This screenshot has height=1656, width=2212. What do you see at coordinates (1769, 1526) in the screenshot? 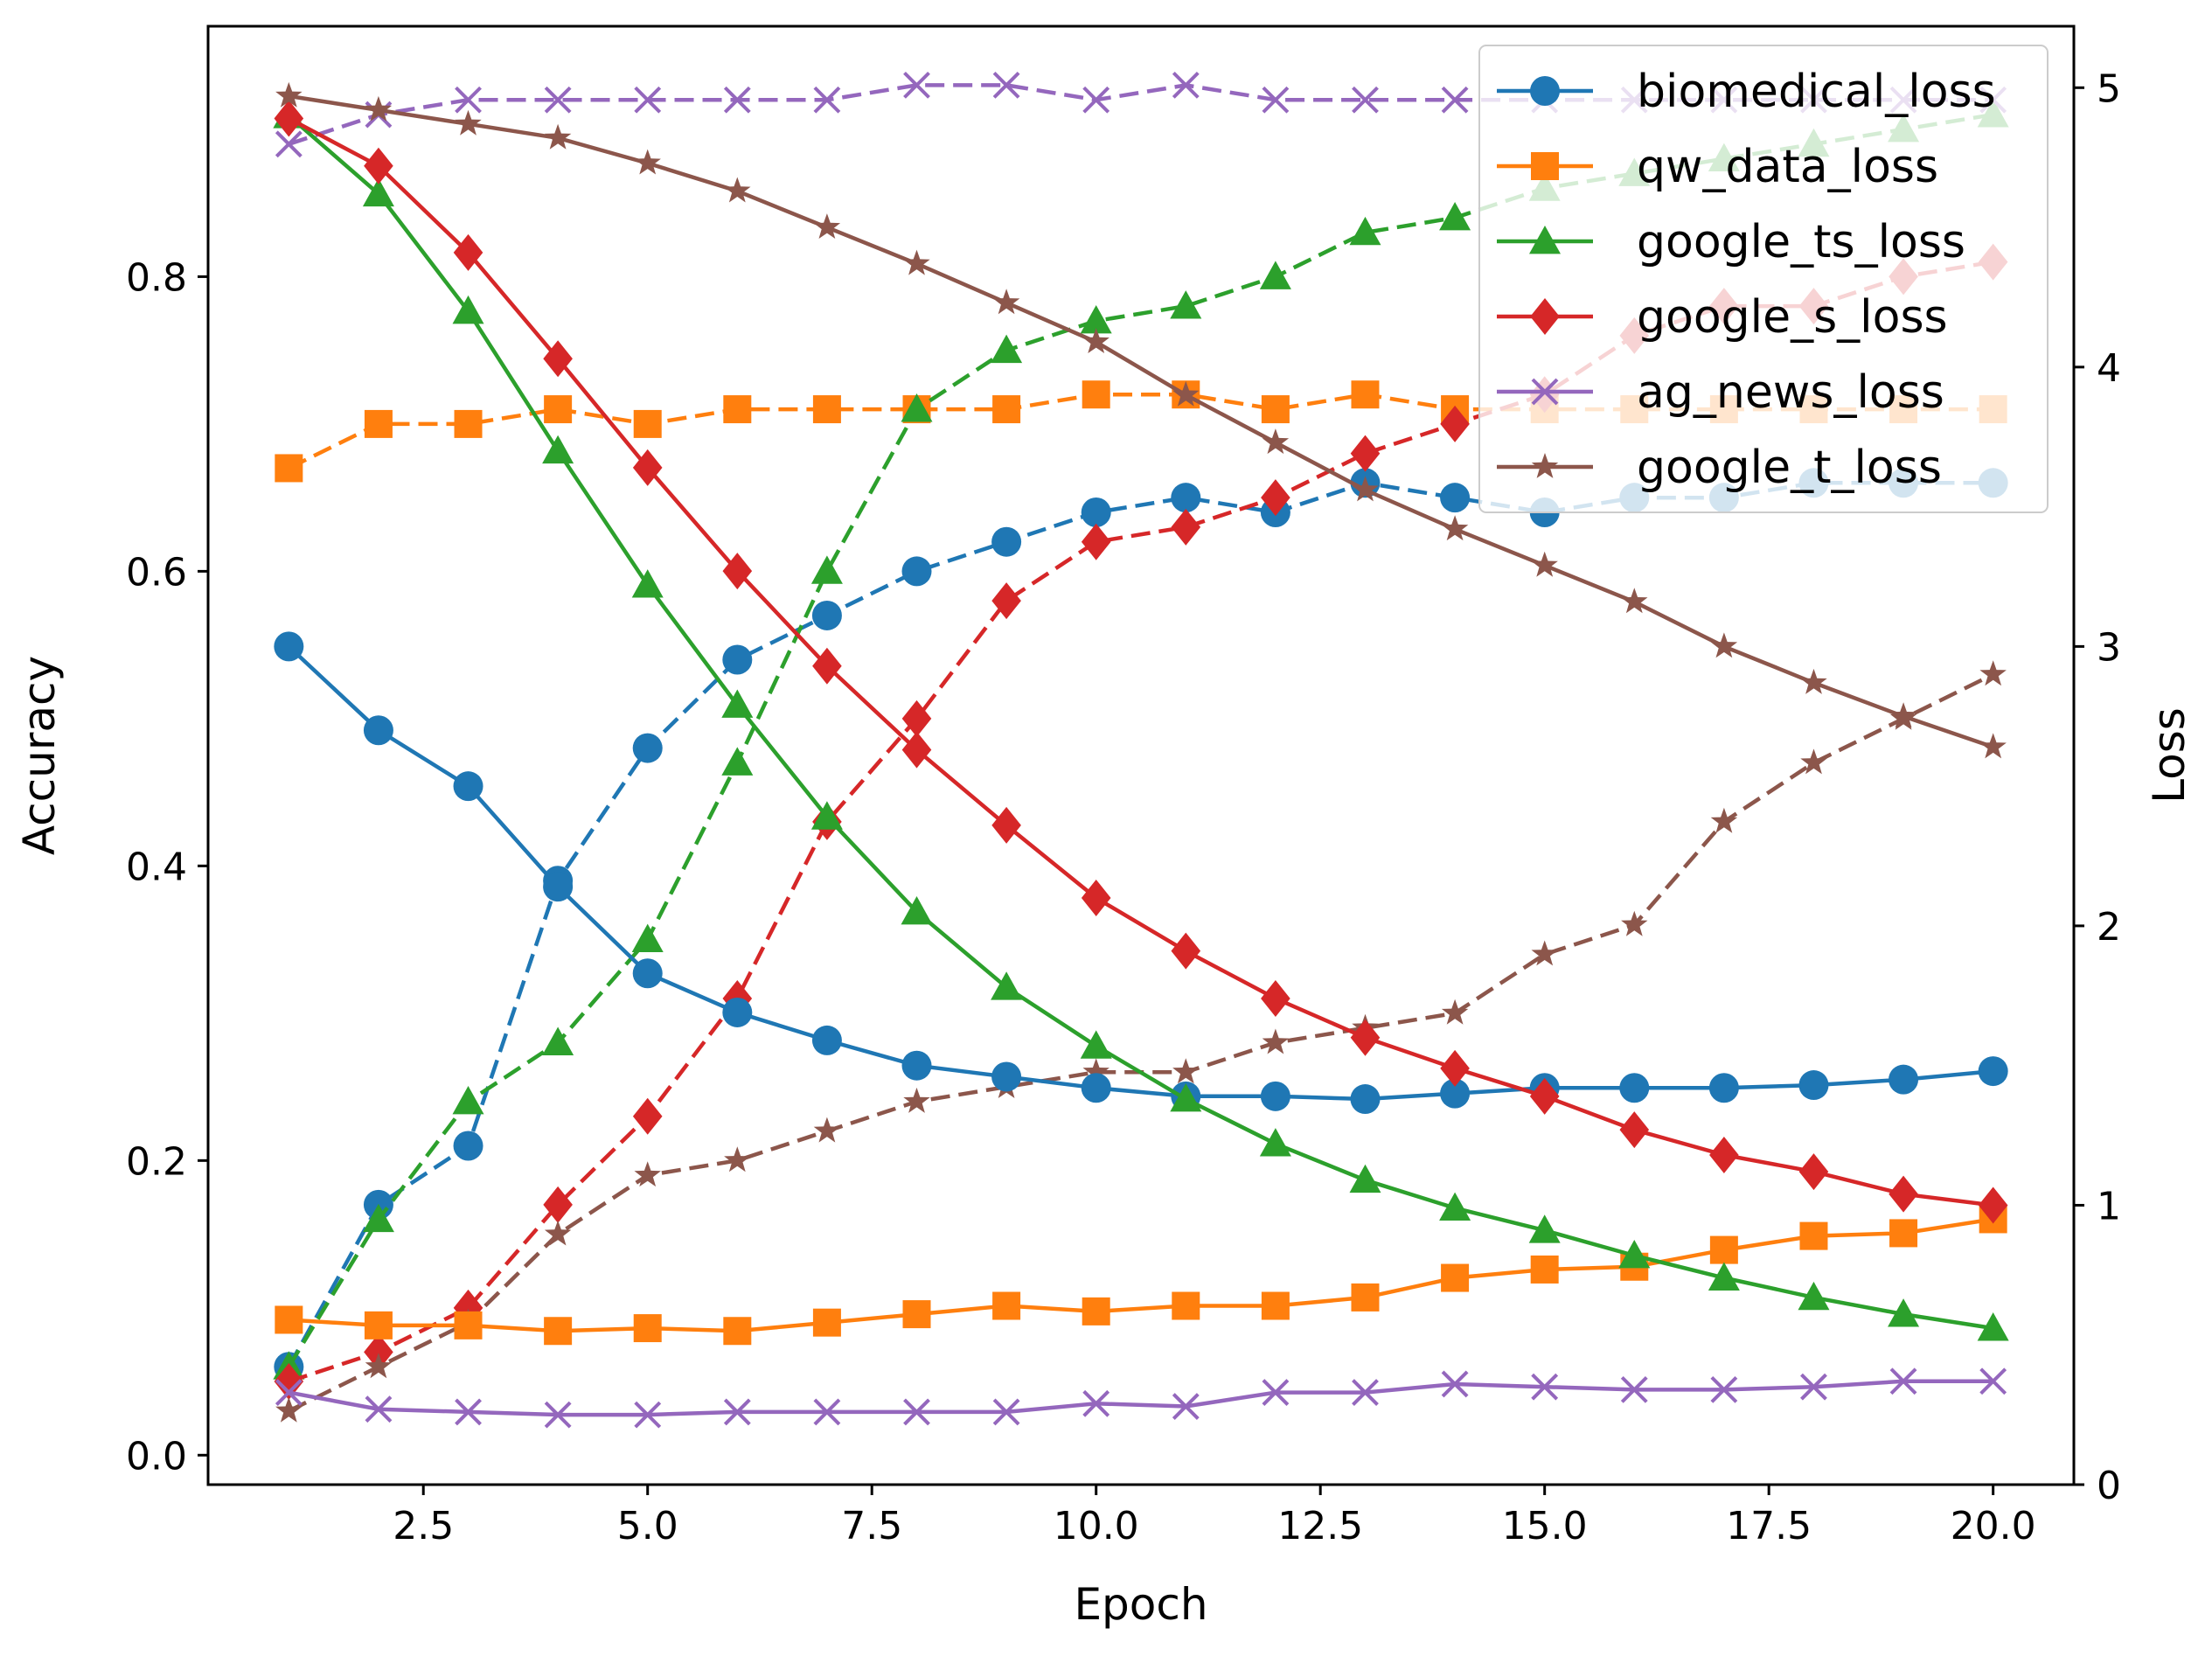
I see `x-tick-label: 17.5` at bounding box center [1769, 1526].